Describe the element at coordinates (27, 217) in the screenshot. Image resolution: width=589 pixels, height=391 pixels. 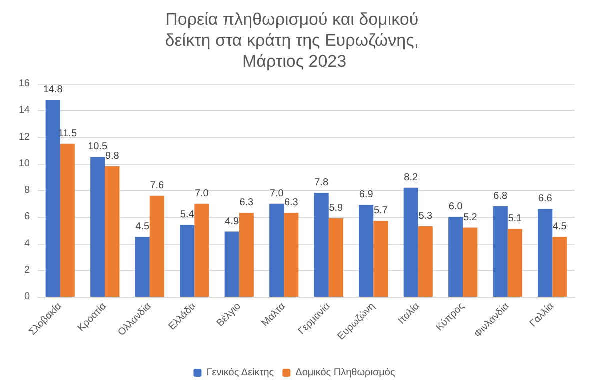
I see `y-tick-label: 6` at that location.